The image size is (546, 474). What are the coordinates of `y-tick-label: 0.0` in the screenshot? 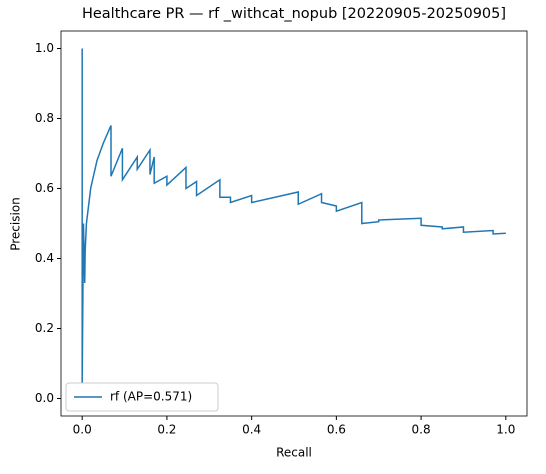 It's located at (44, 398).